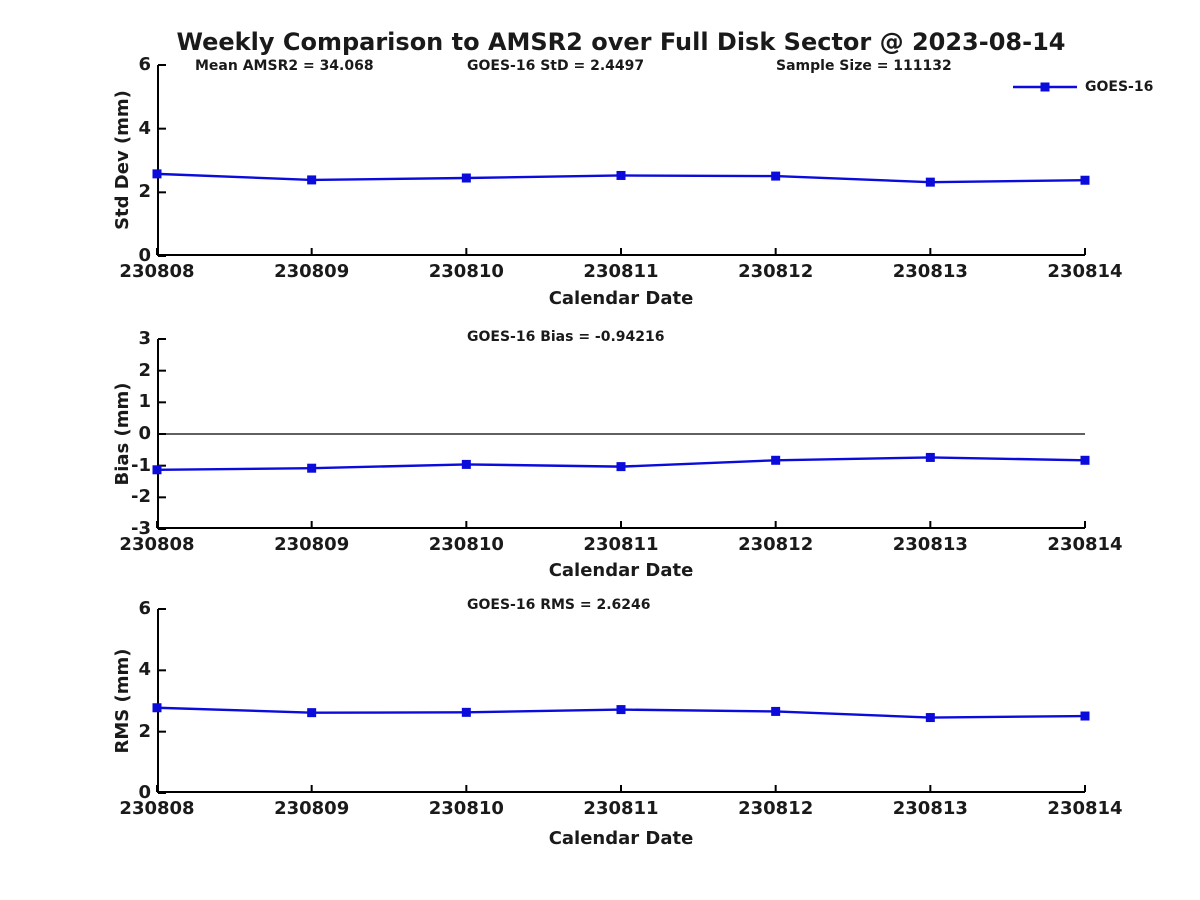 The image size is (1200, 900). Describe the element at coordinates (1083, 87) in the screenshot. I see `legend: GOES-16` at that location.